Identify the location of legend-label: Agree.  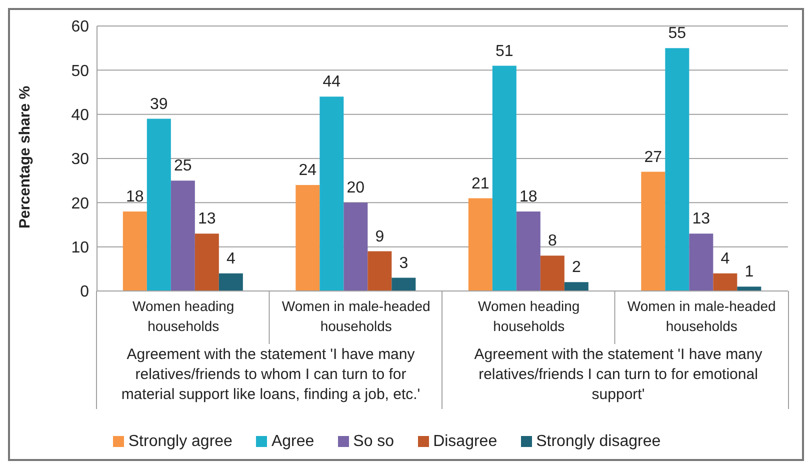
(292, 441).